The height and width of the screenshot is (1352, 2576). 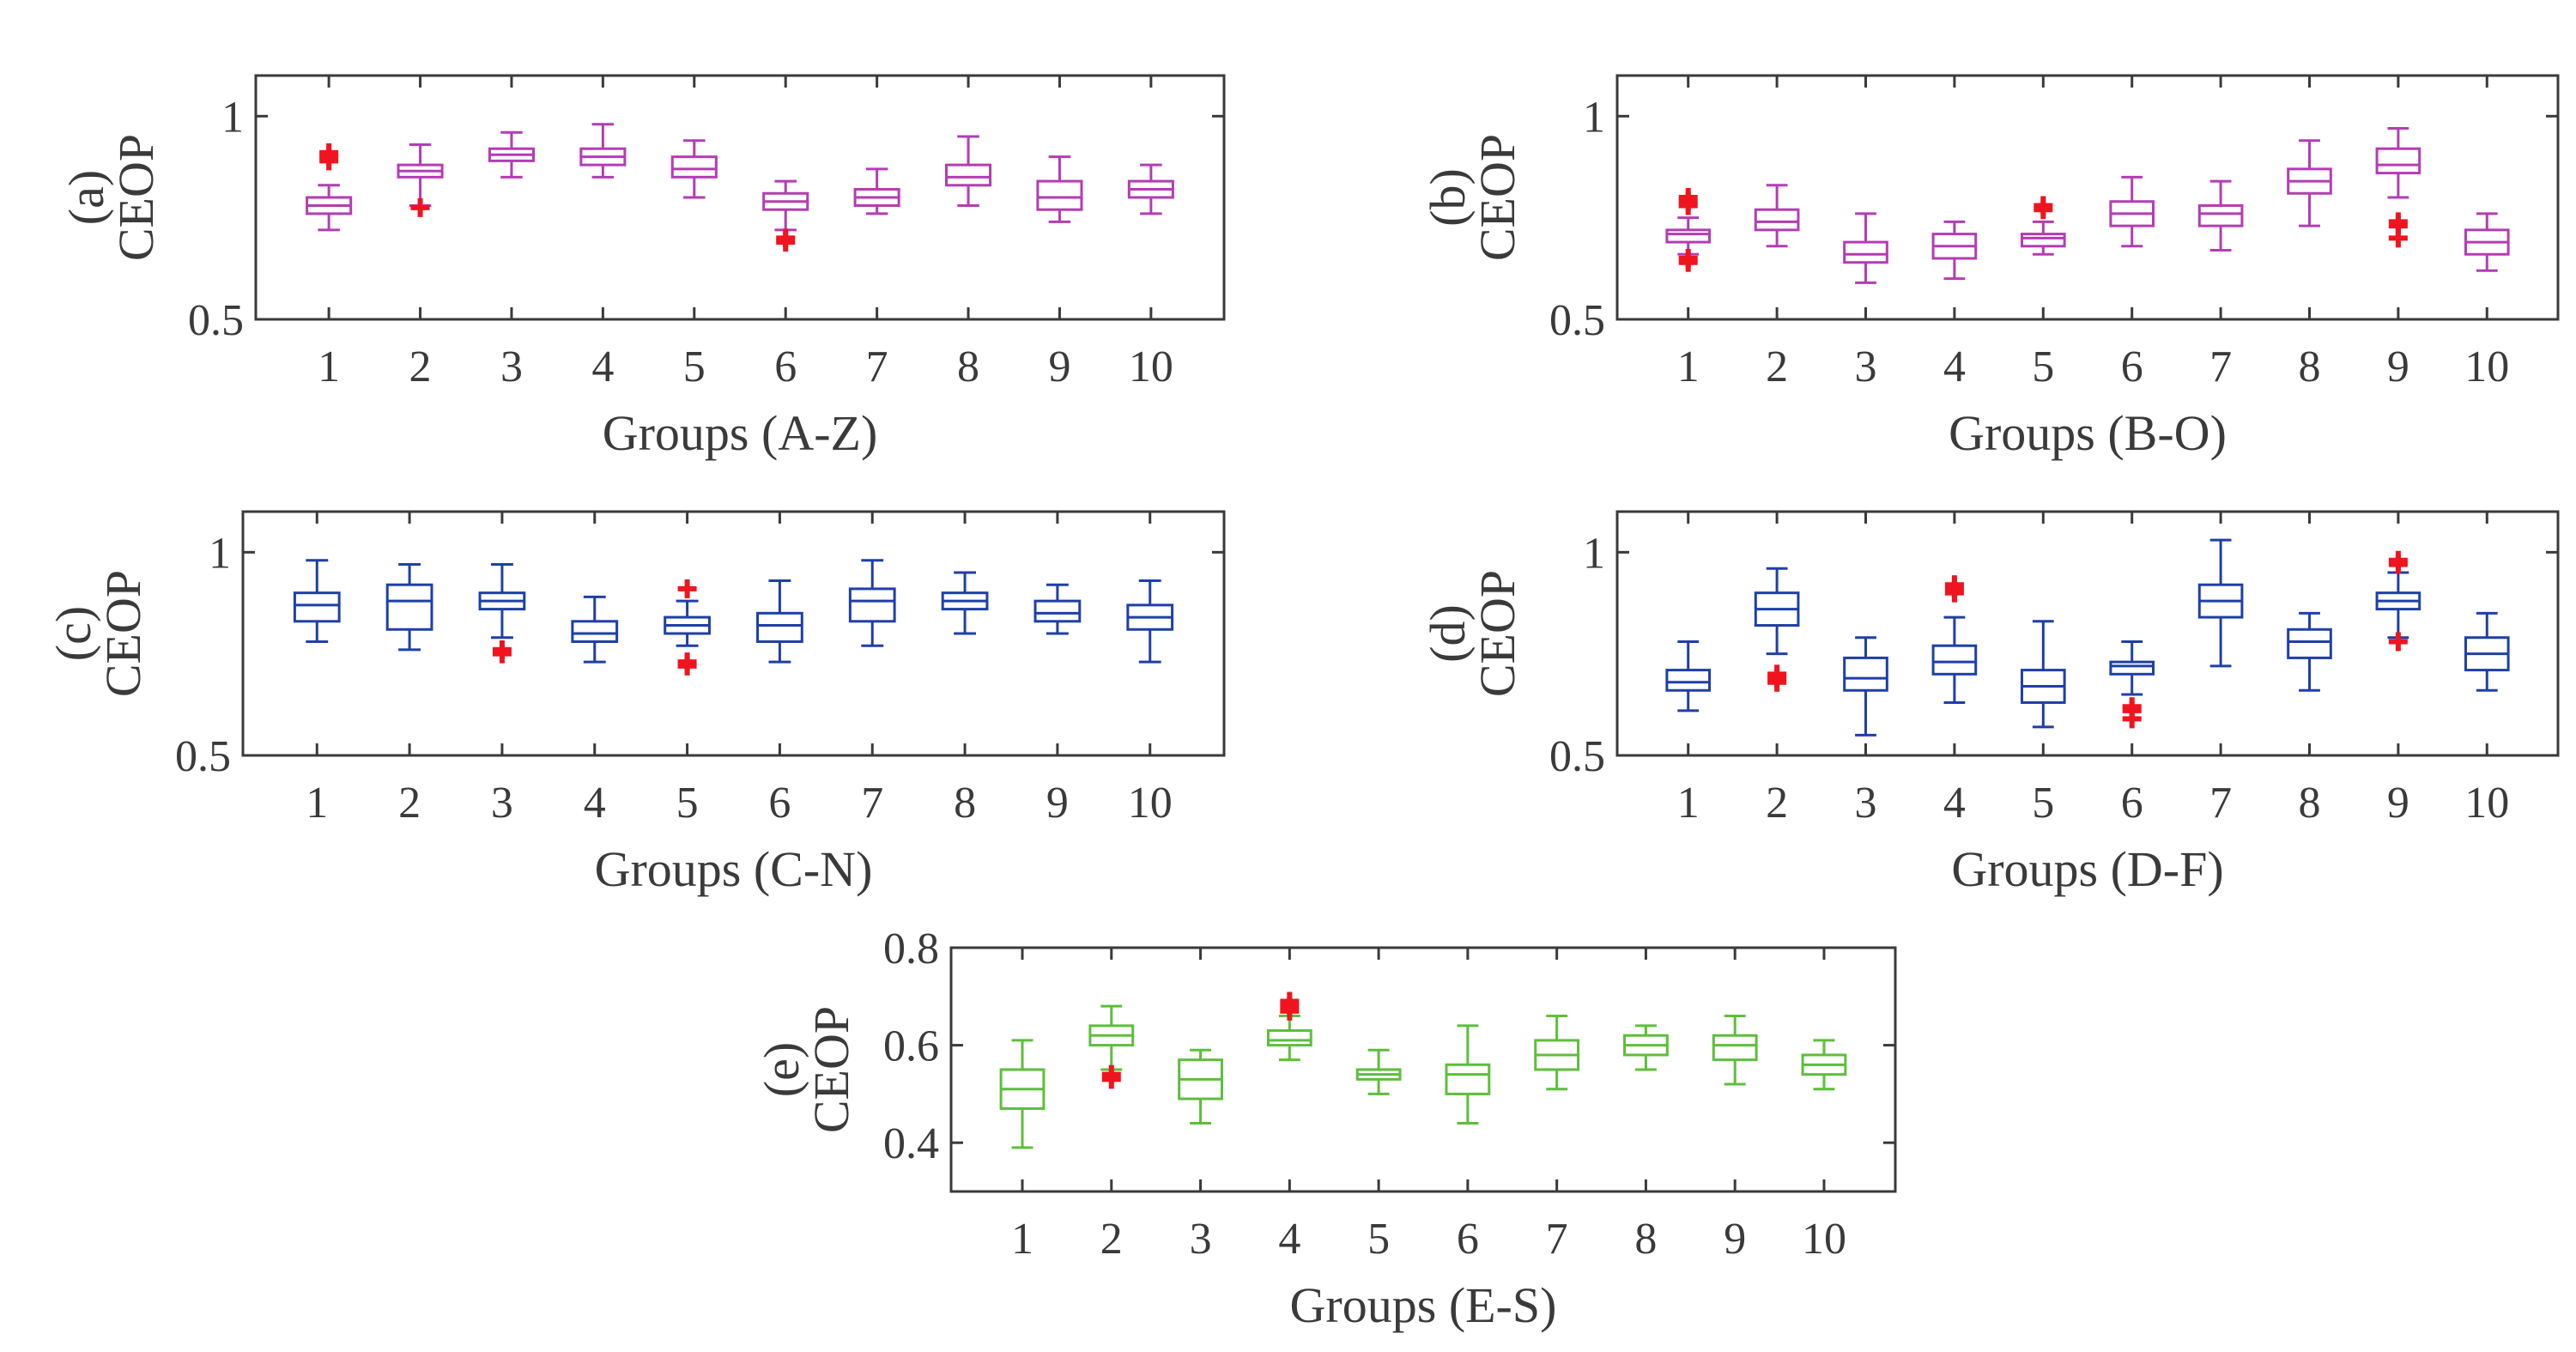 I want to click on panel-c: 0.5 1 1 2 3 4 5 6 7 8 9 10 Groups (C-N) CEOP(c), so click(x=635, y=703).